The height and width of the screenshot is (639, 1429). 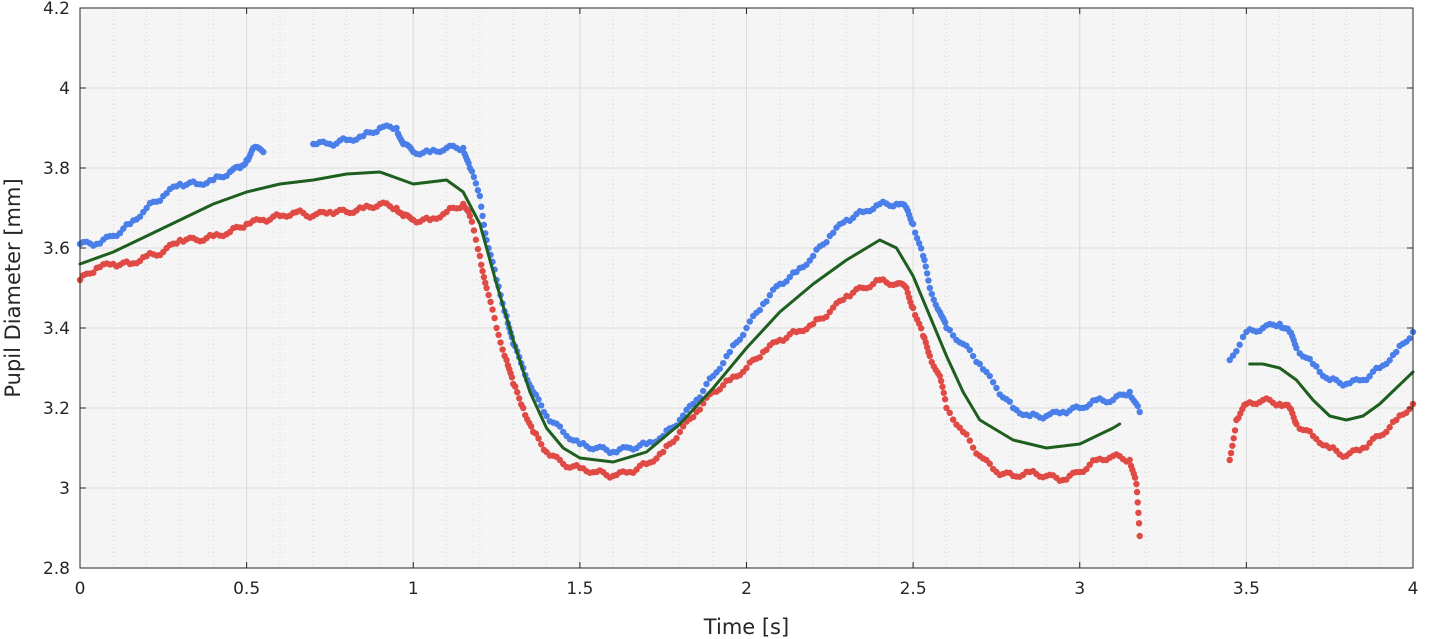 What do you see at coordinates (56, 329) in the screenshot?
I see `y-tick-label: 3.4` at bounding box center [56, 329].